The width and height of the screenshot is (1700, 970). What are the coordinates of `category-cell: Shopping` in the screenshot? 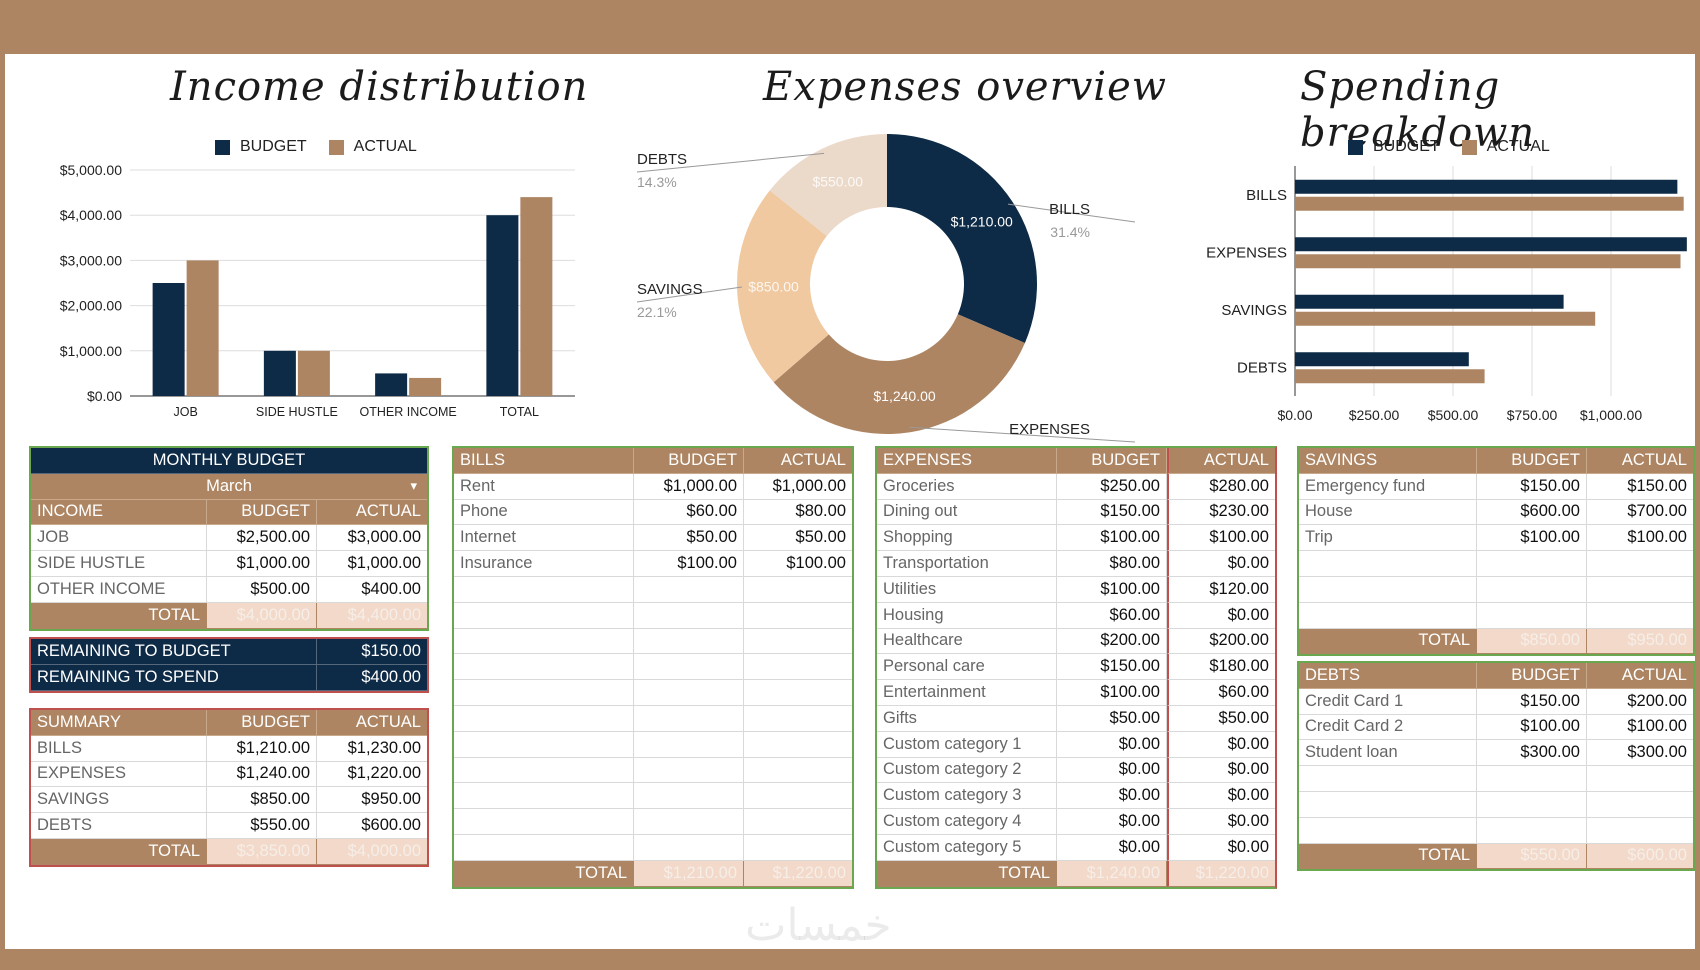 It's located at (967, 538).